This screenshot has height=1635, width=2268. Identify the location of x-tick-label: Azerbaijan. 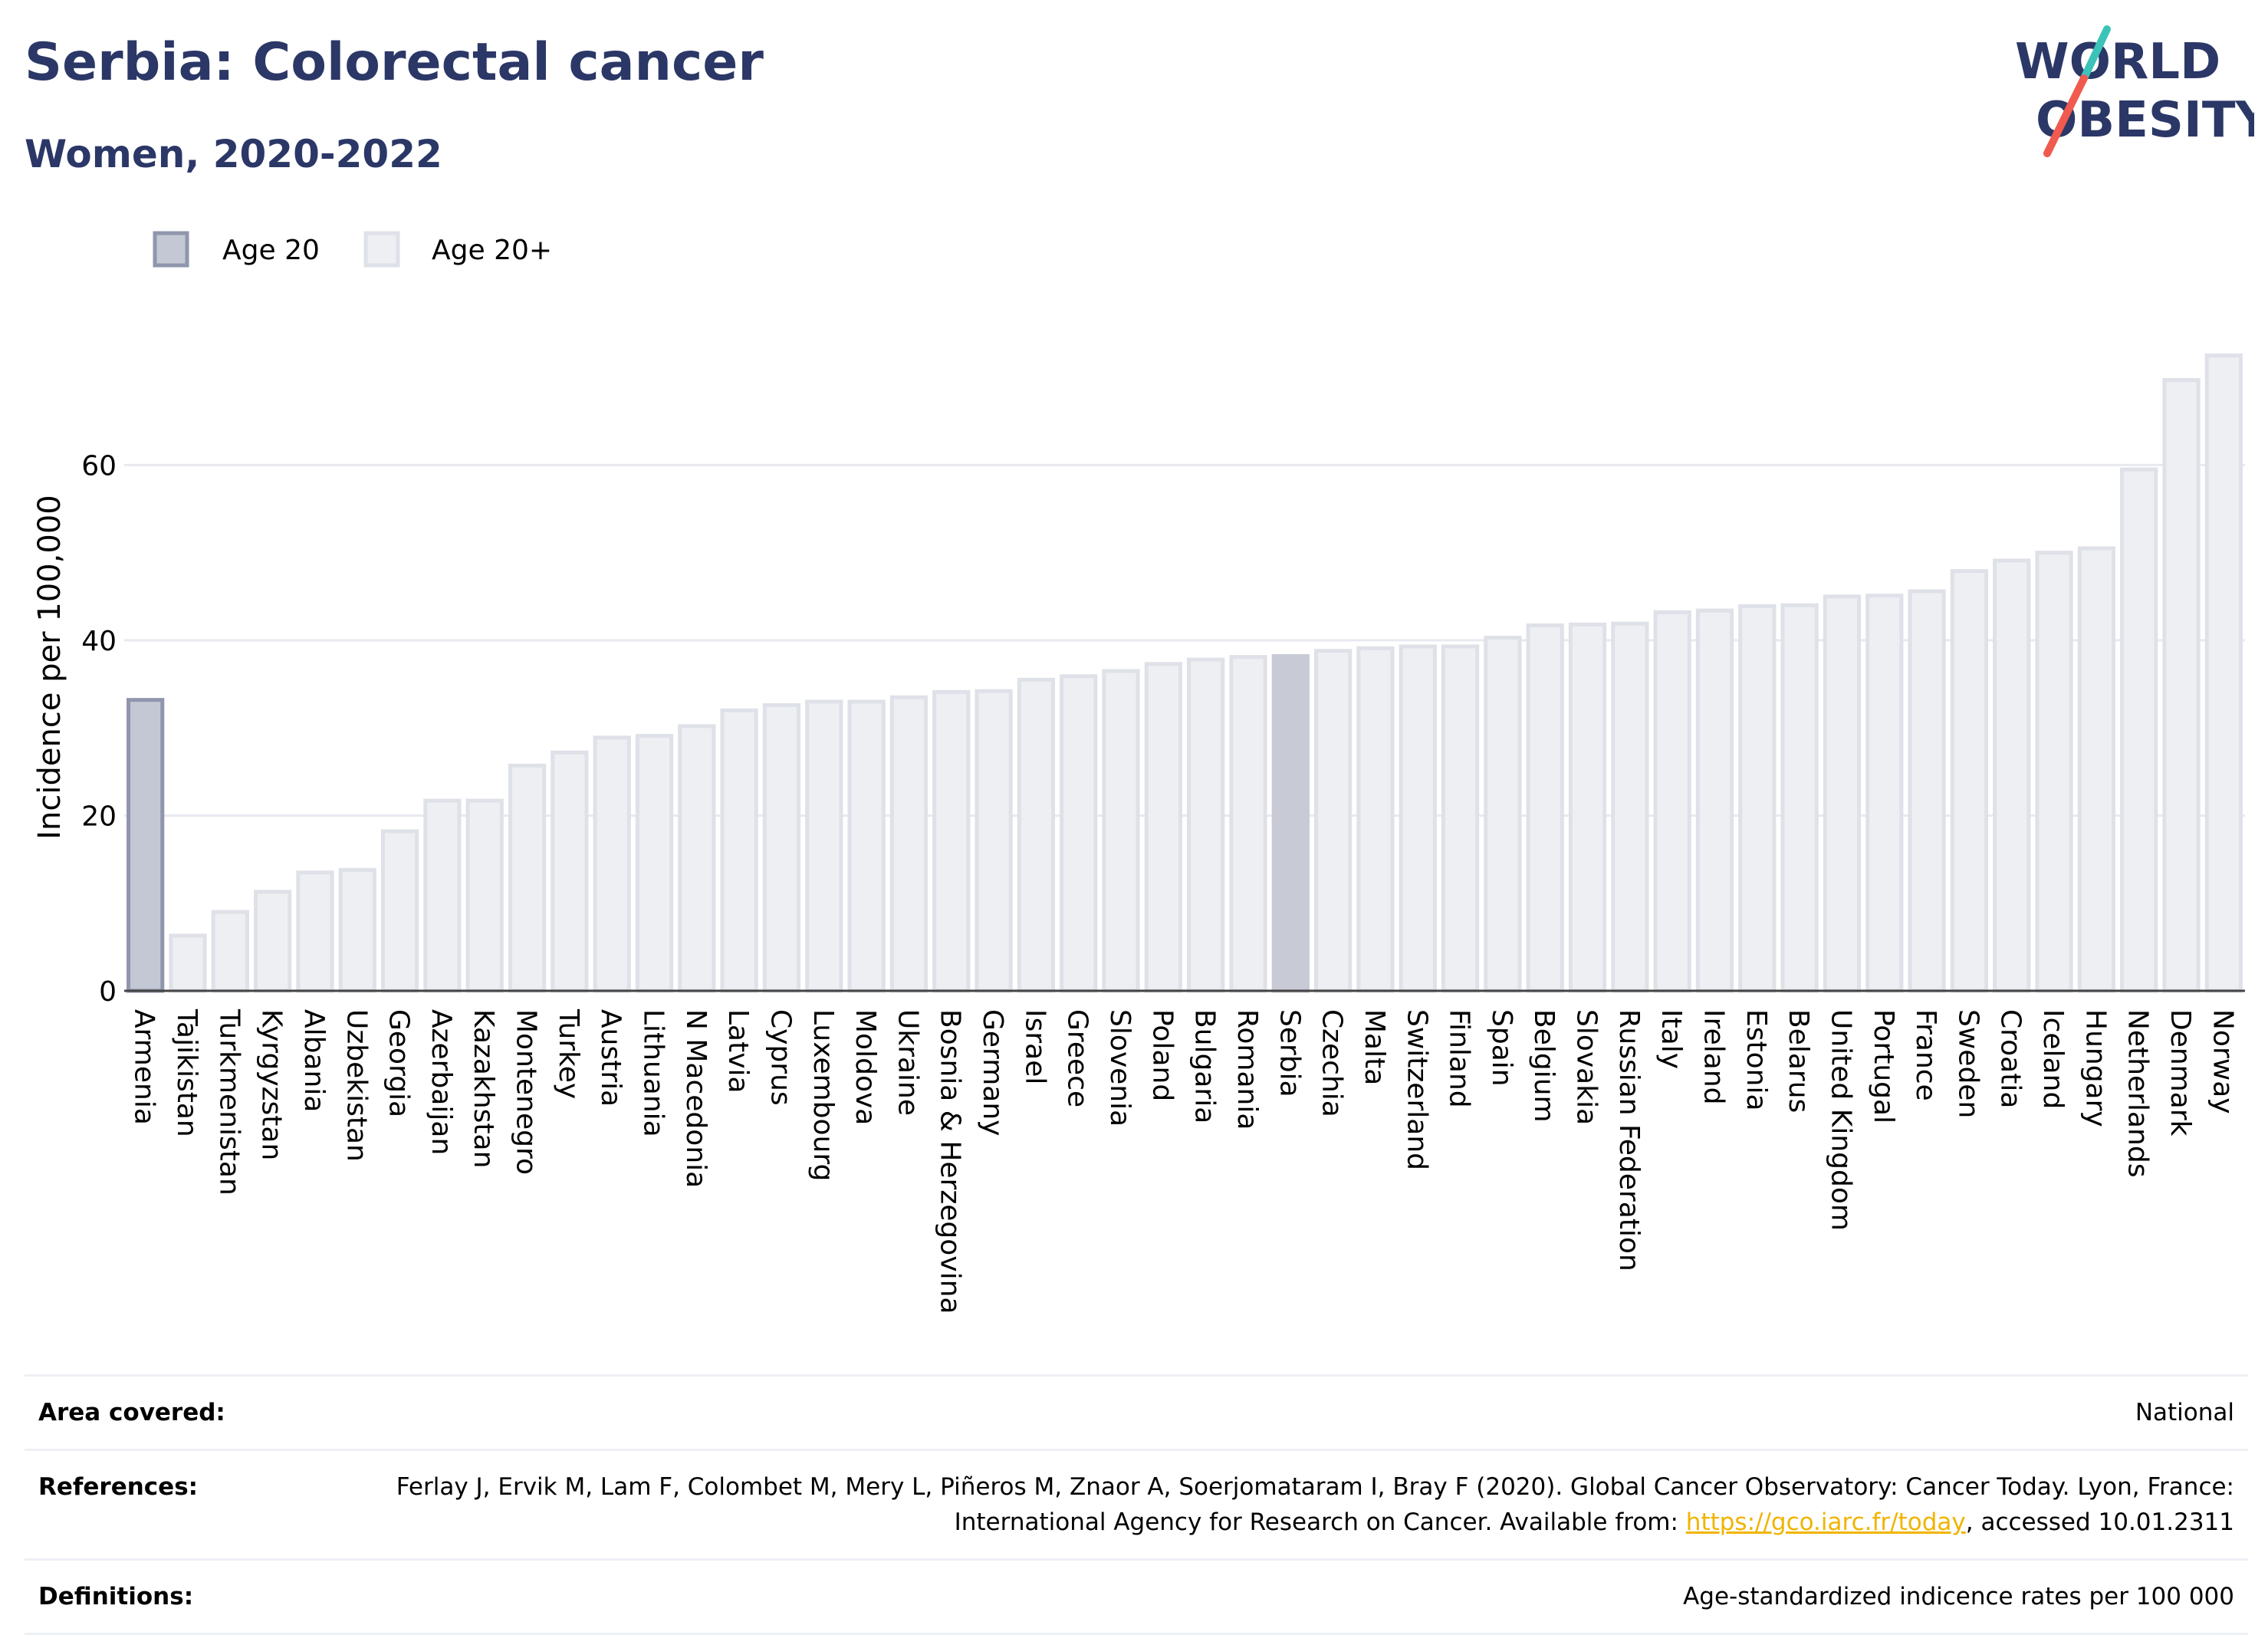
(441, 1082).